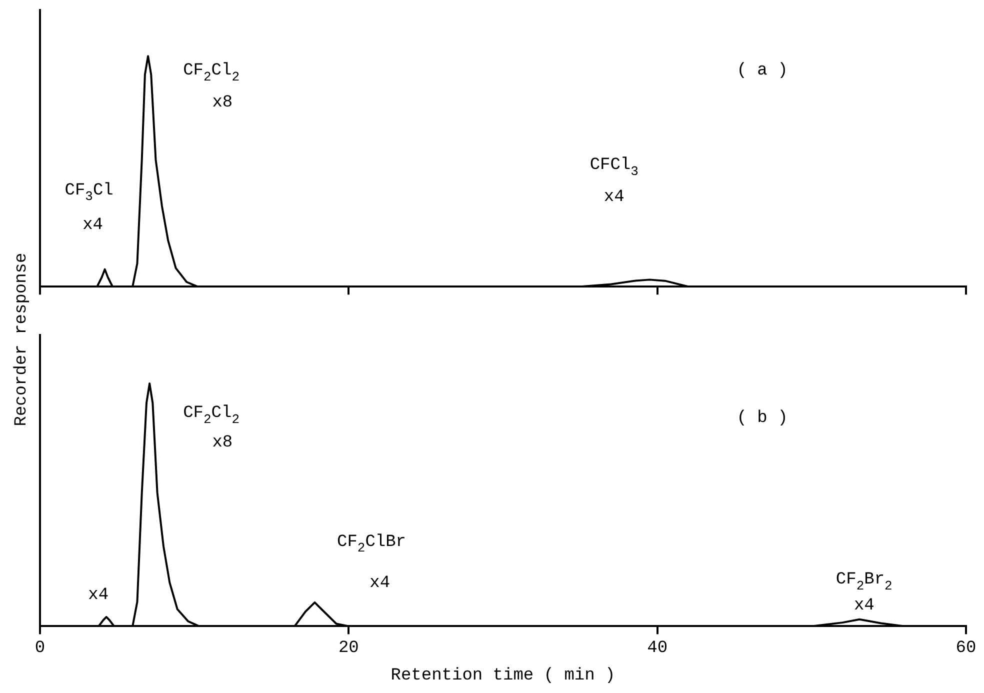  Describe the element at coordinates (348, 648) in the screenshot. I see `x-tick-label: 20` at that location.